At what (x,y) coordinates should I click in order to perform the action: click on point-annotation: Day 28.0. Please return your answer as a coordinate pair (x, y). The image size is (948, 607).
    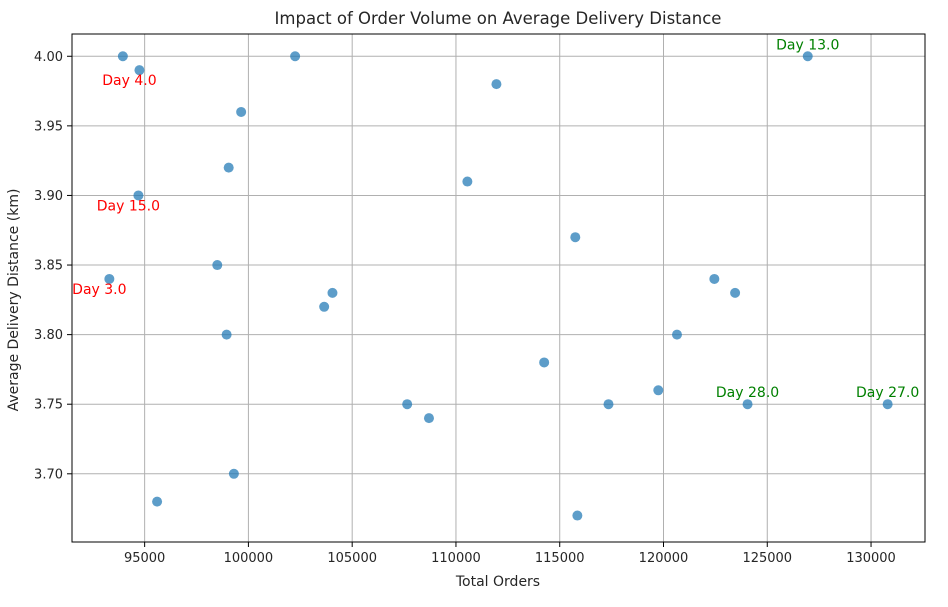
    Looking at the image, I should click on (747, 393).